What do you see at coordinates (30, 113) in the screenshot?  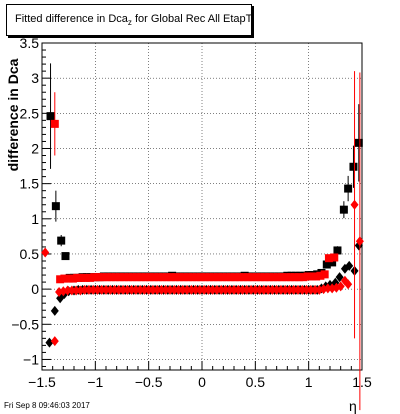 I see `y-tick-label: 2.5` at bounding box center [30, 113].